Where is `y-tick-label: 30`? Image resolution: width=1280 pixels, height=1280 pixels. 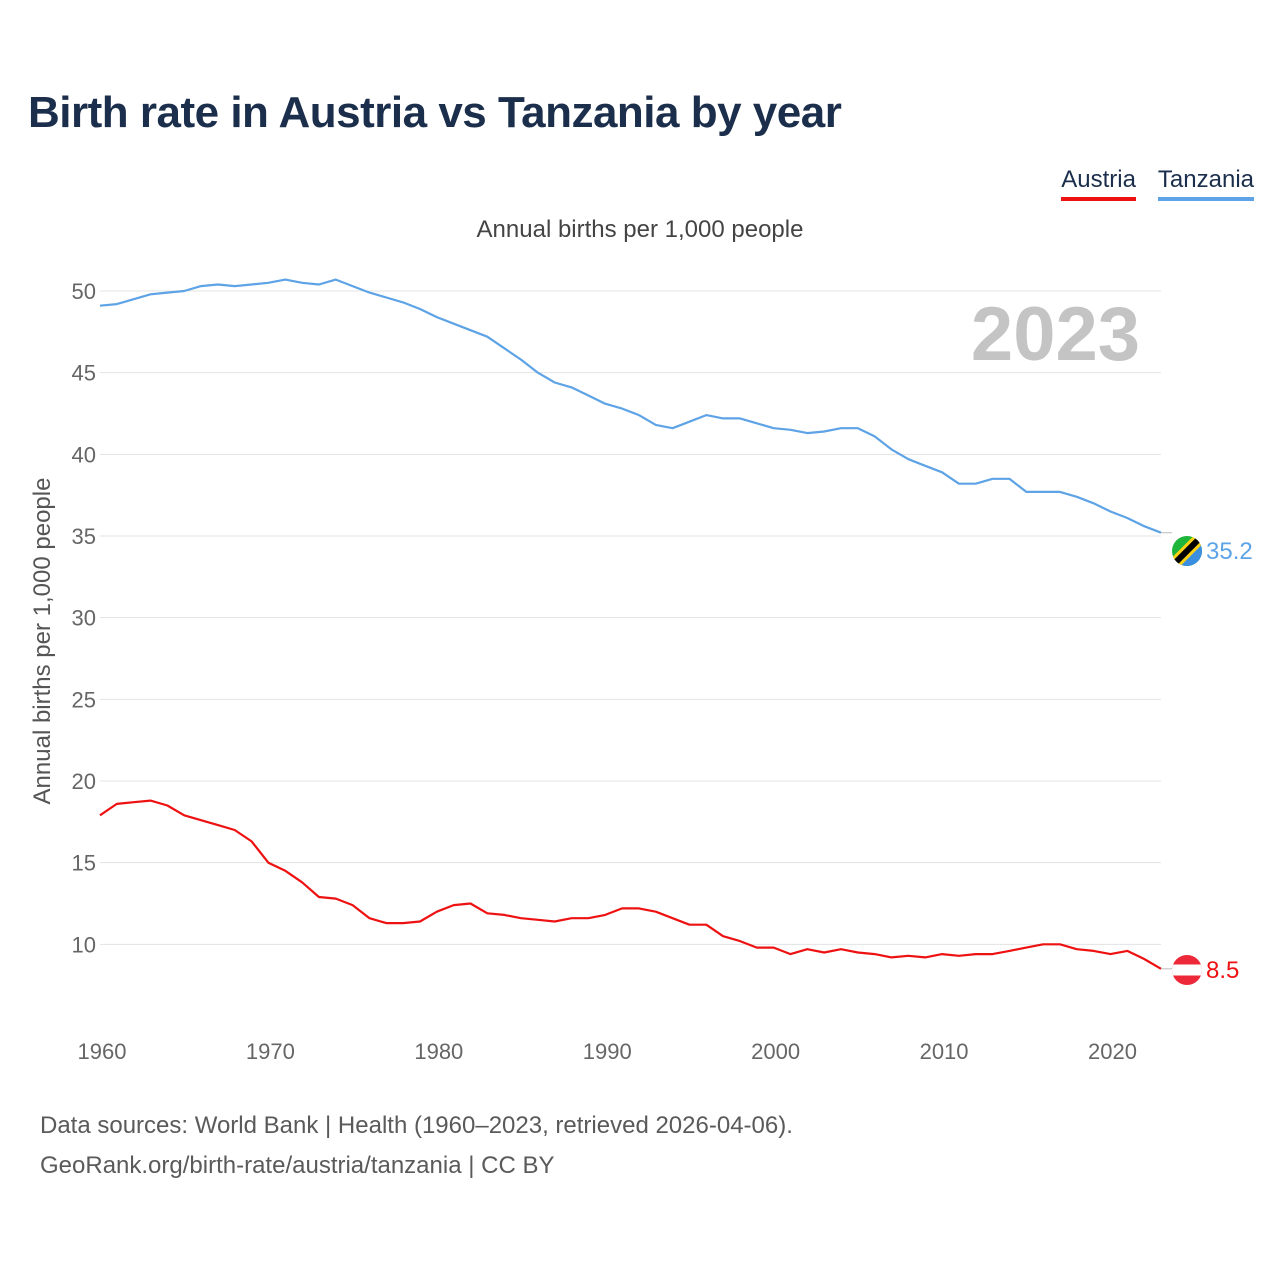 y-tick-label: 30 is located at coordinates (84, 618).